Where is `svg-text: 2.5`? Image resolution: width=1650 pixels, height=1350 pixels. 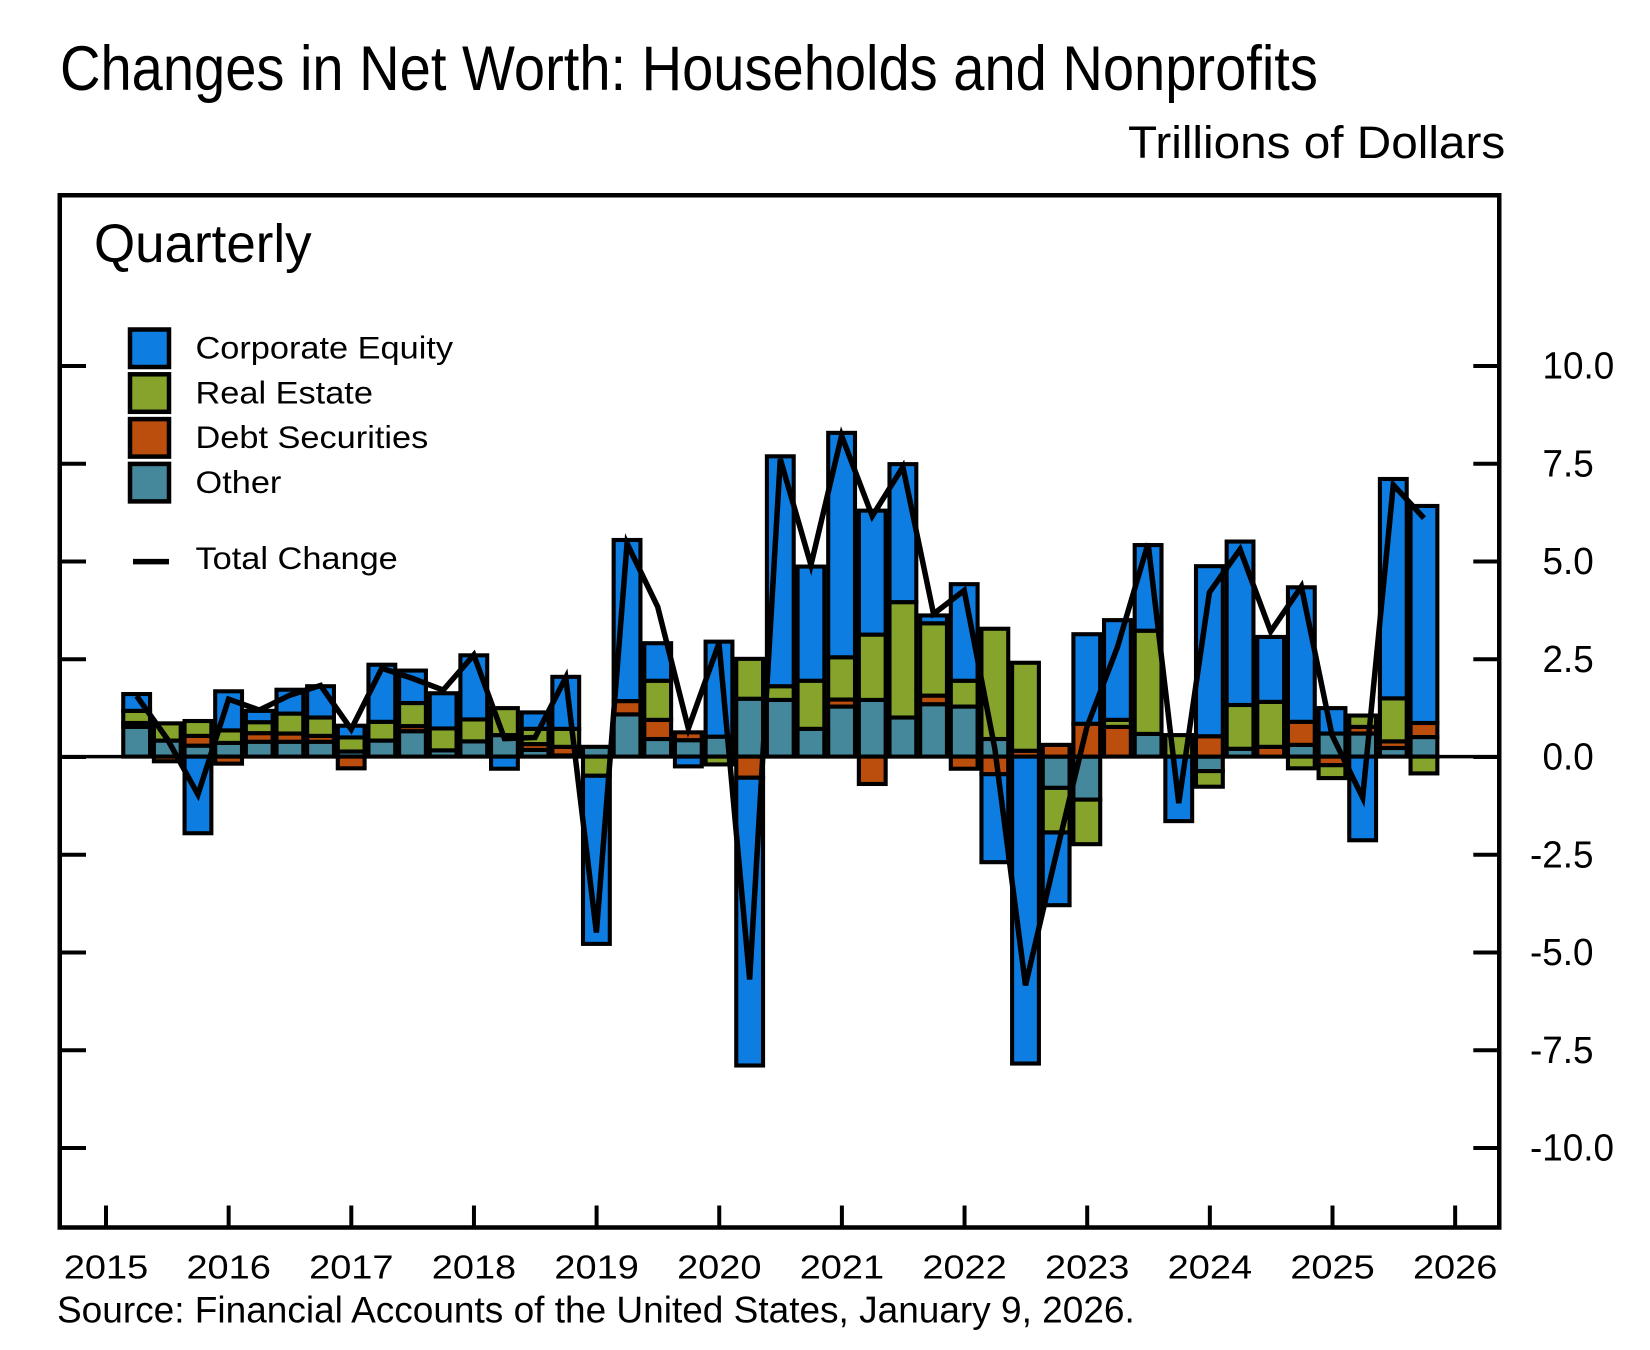 svg-text: 2.5 is located at coordinates (1568, 658).